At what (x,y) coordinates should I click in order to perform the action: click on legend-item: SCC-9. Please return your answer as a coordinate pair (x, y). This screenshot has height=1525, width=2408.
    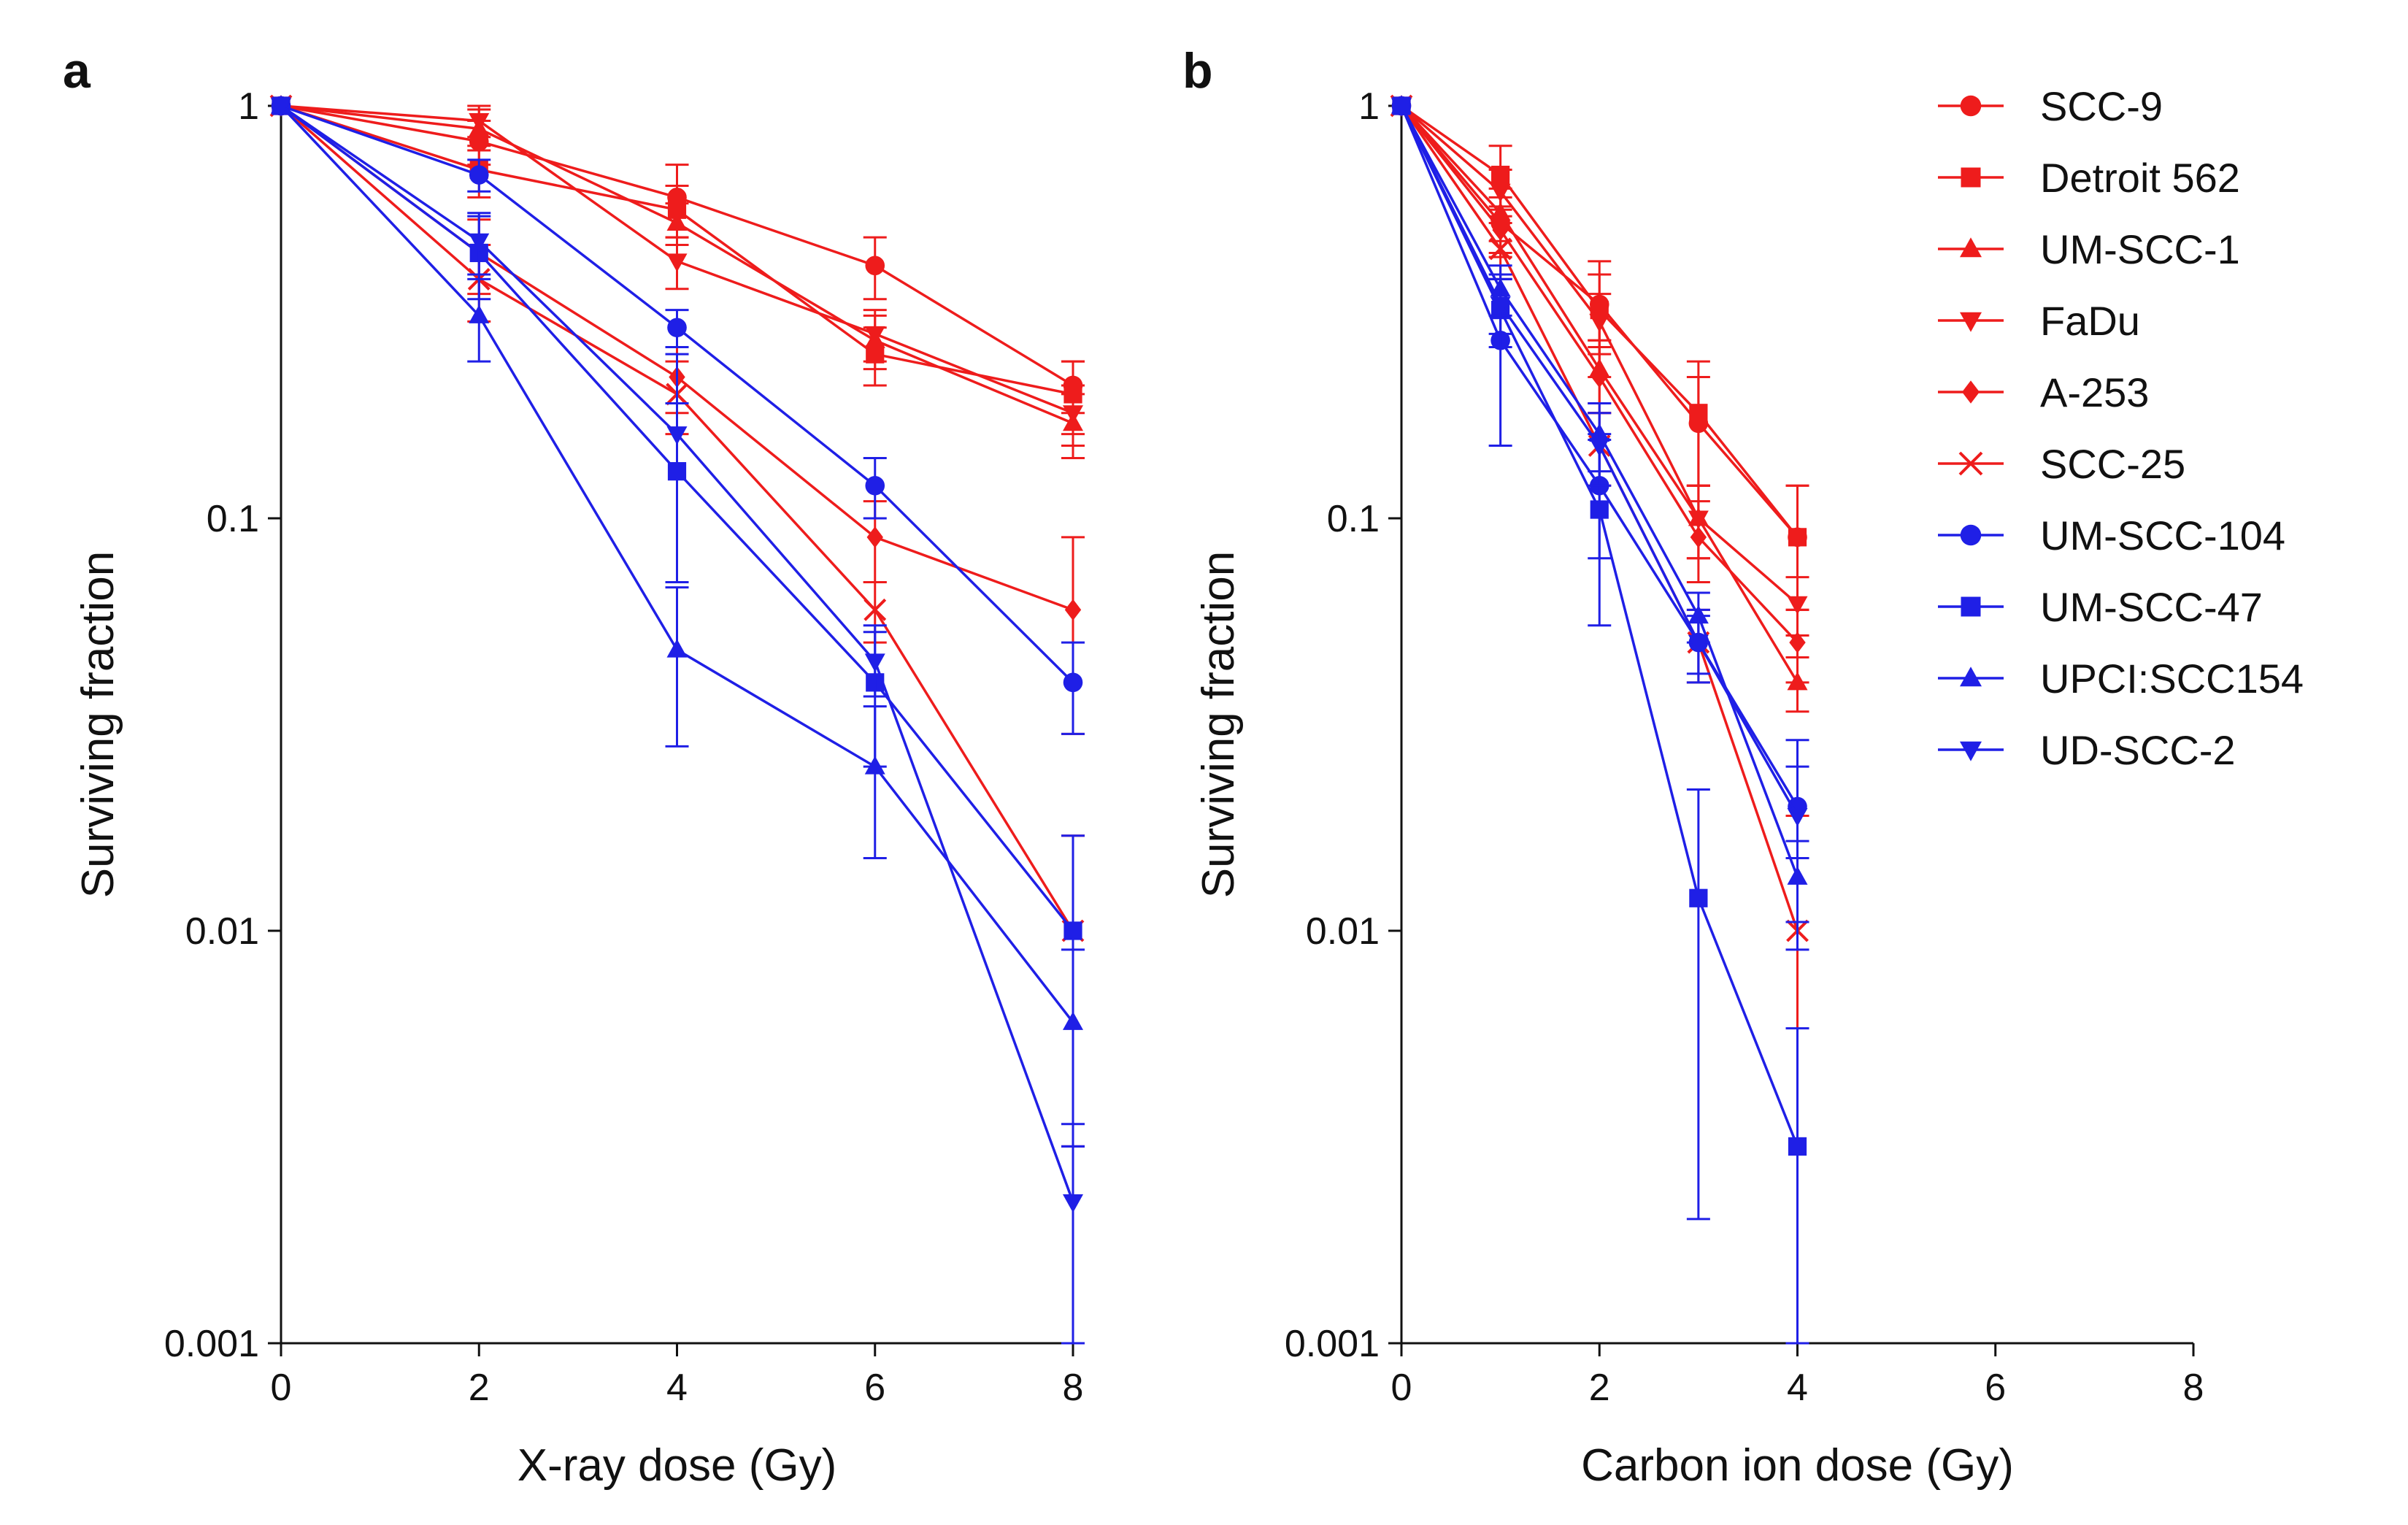
    Looking at the image, I should click on (2050, 106).